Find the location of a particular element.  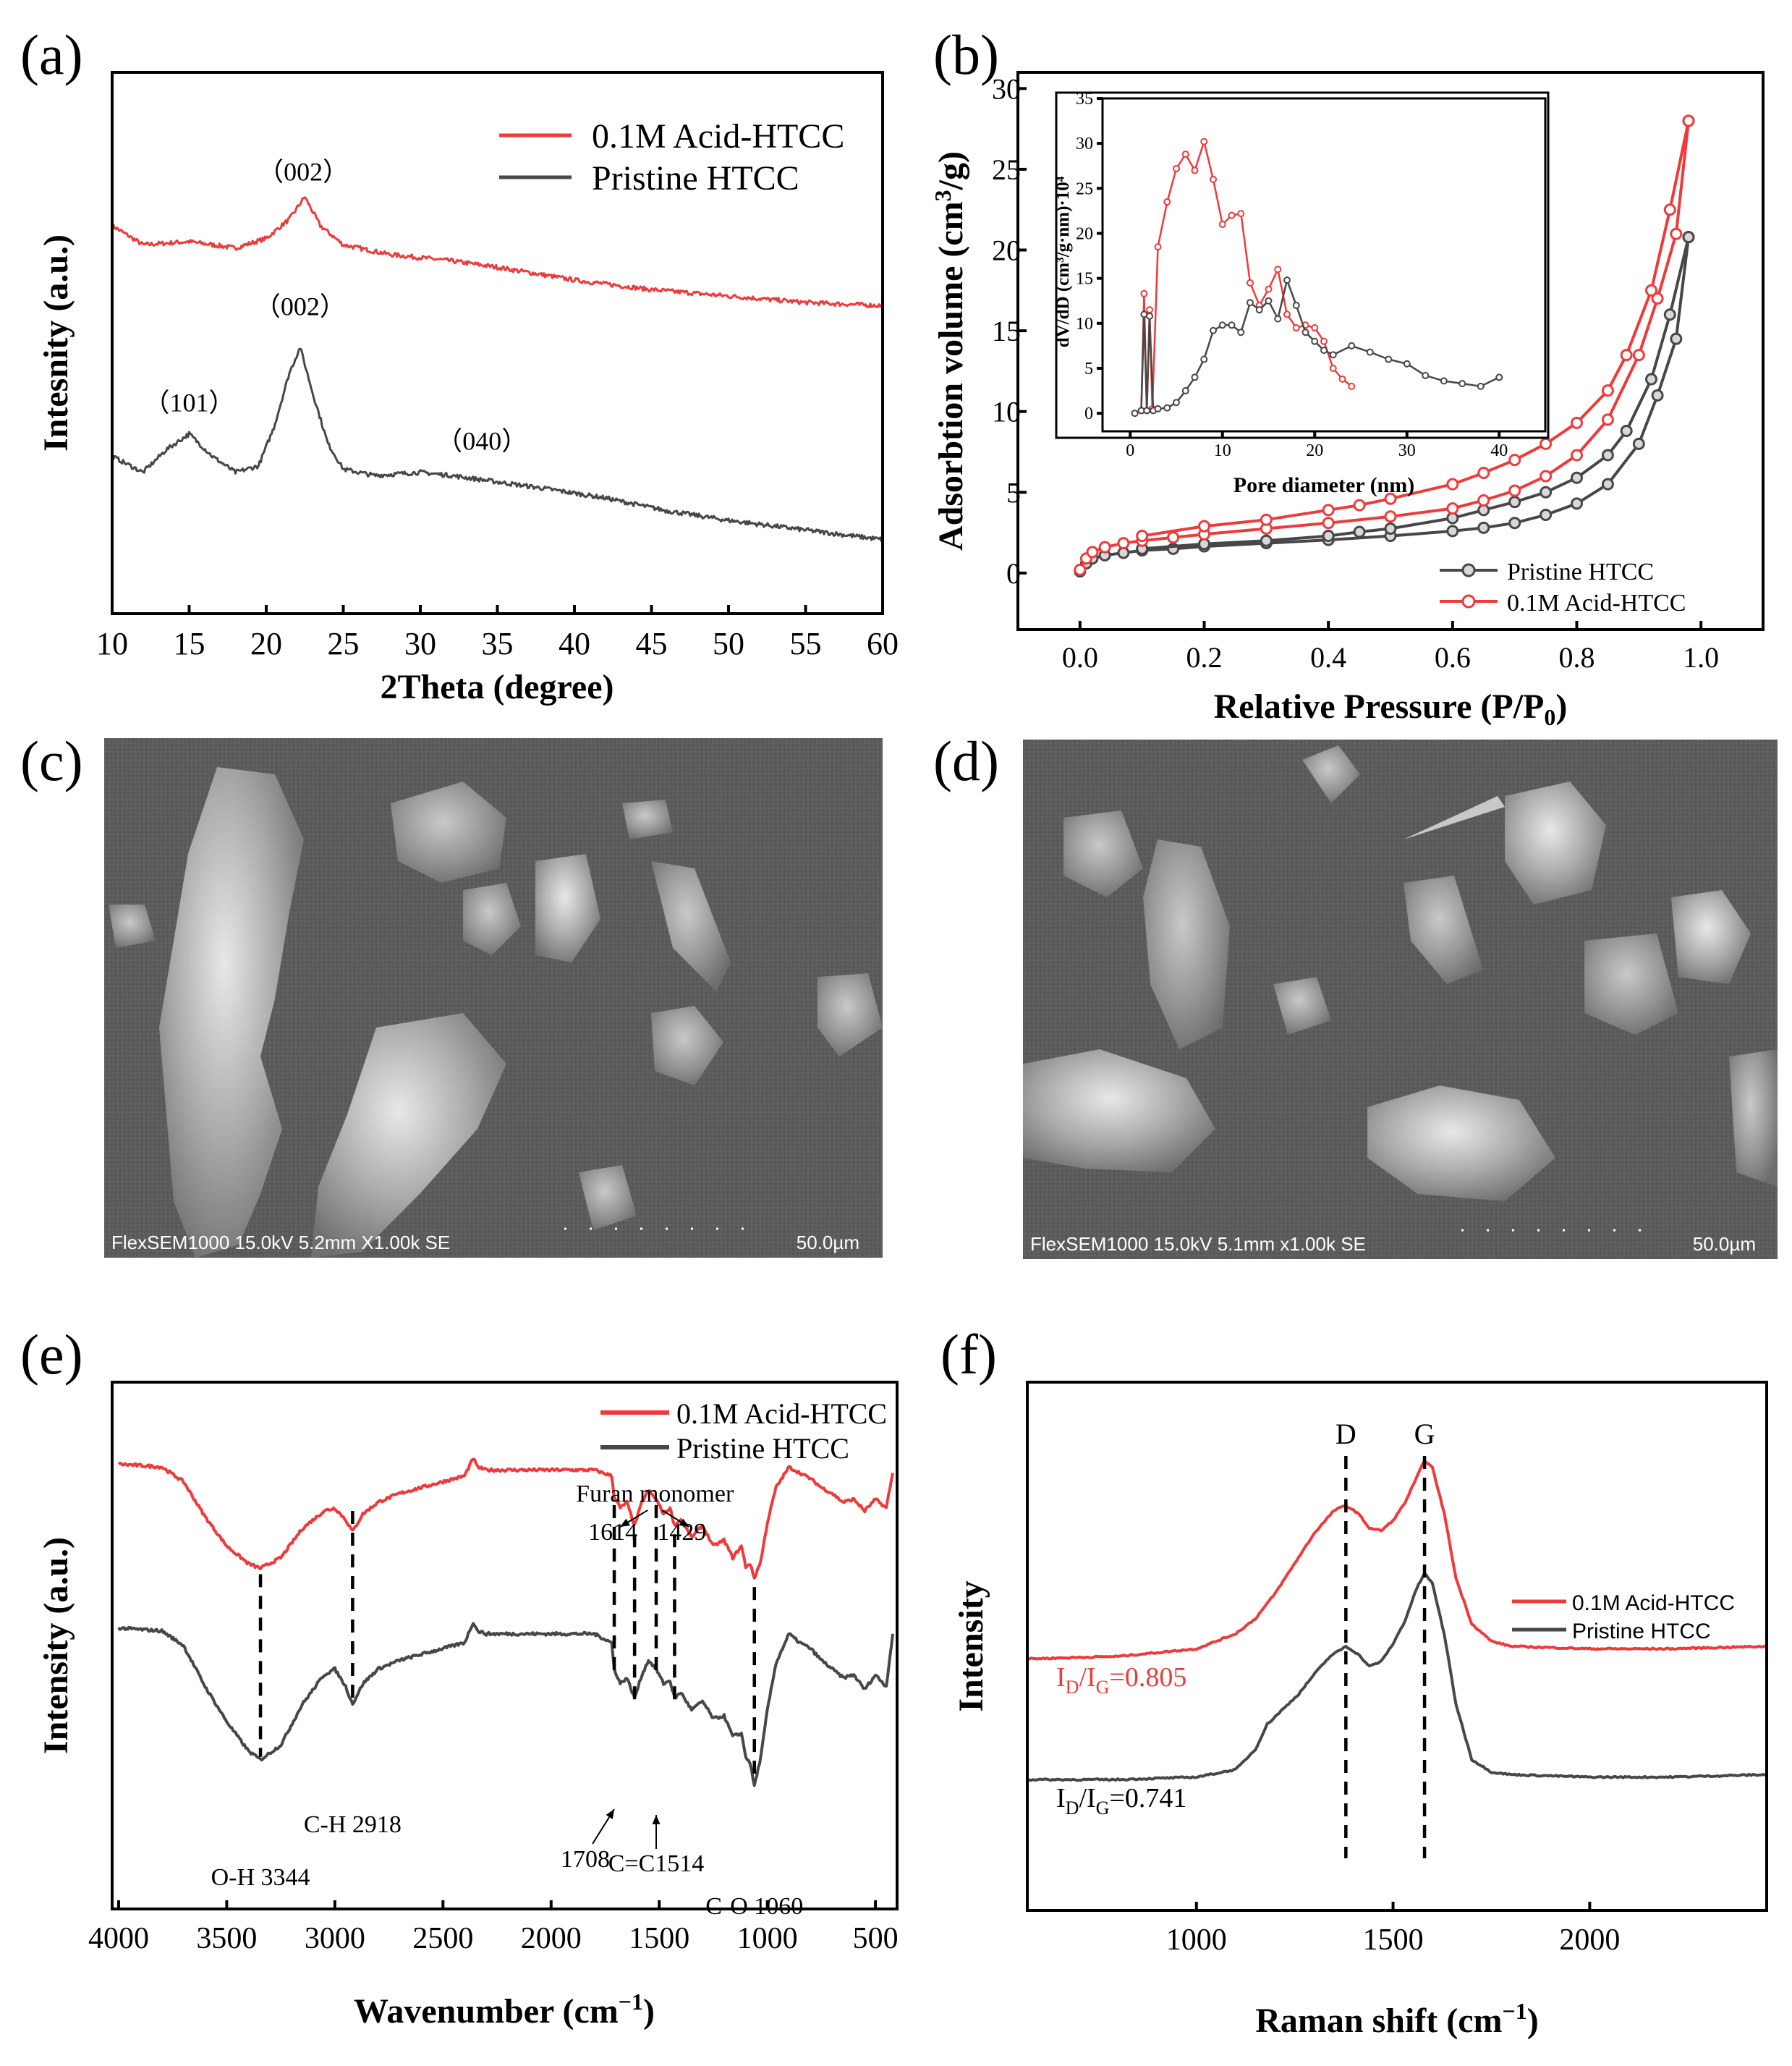

bet-x-tick-label: 0.4 is located at coordinates (1328, 657).